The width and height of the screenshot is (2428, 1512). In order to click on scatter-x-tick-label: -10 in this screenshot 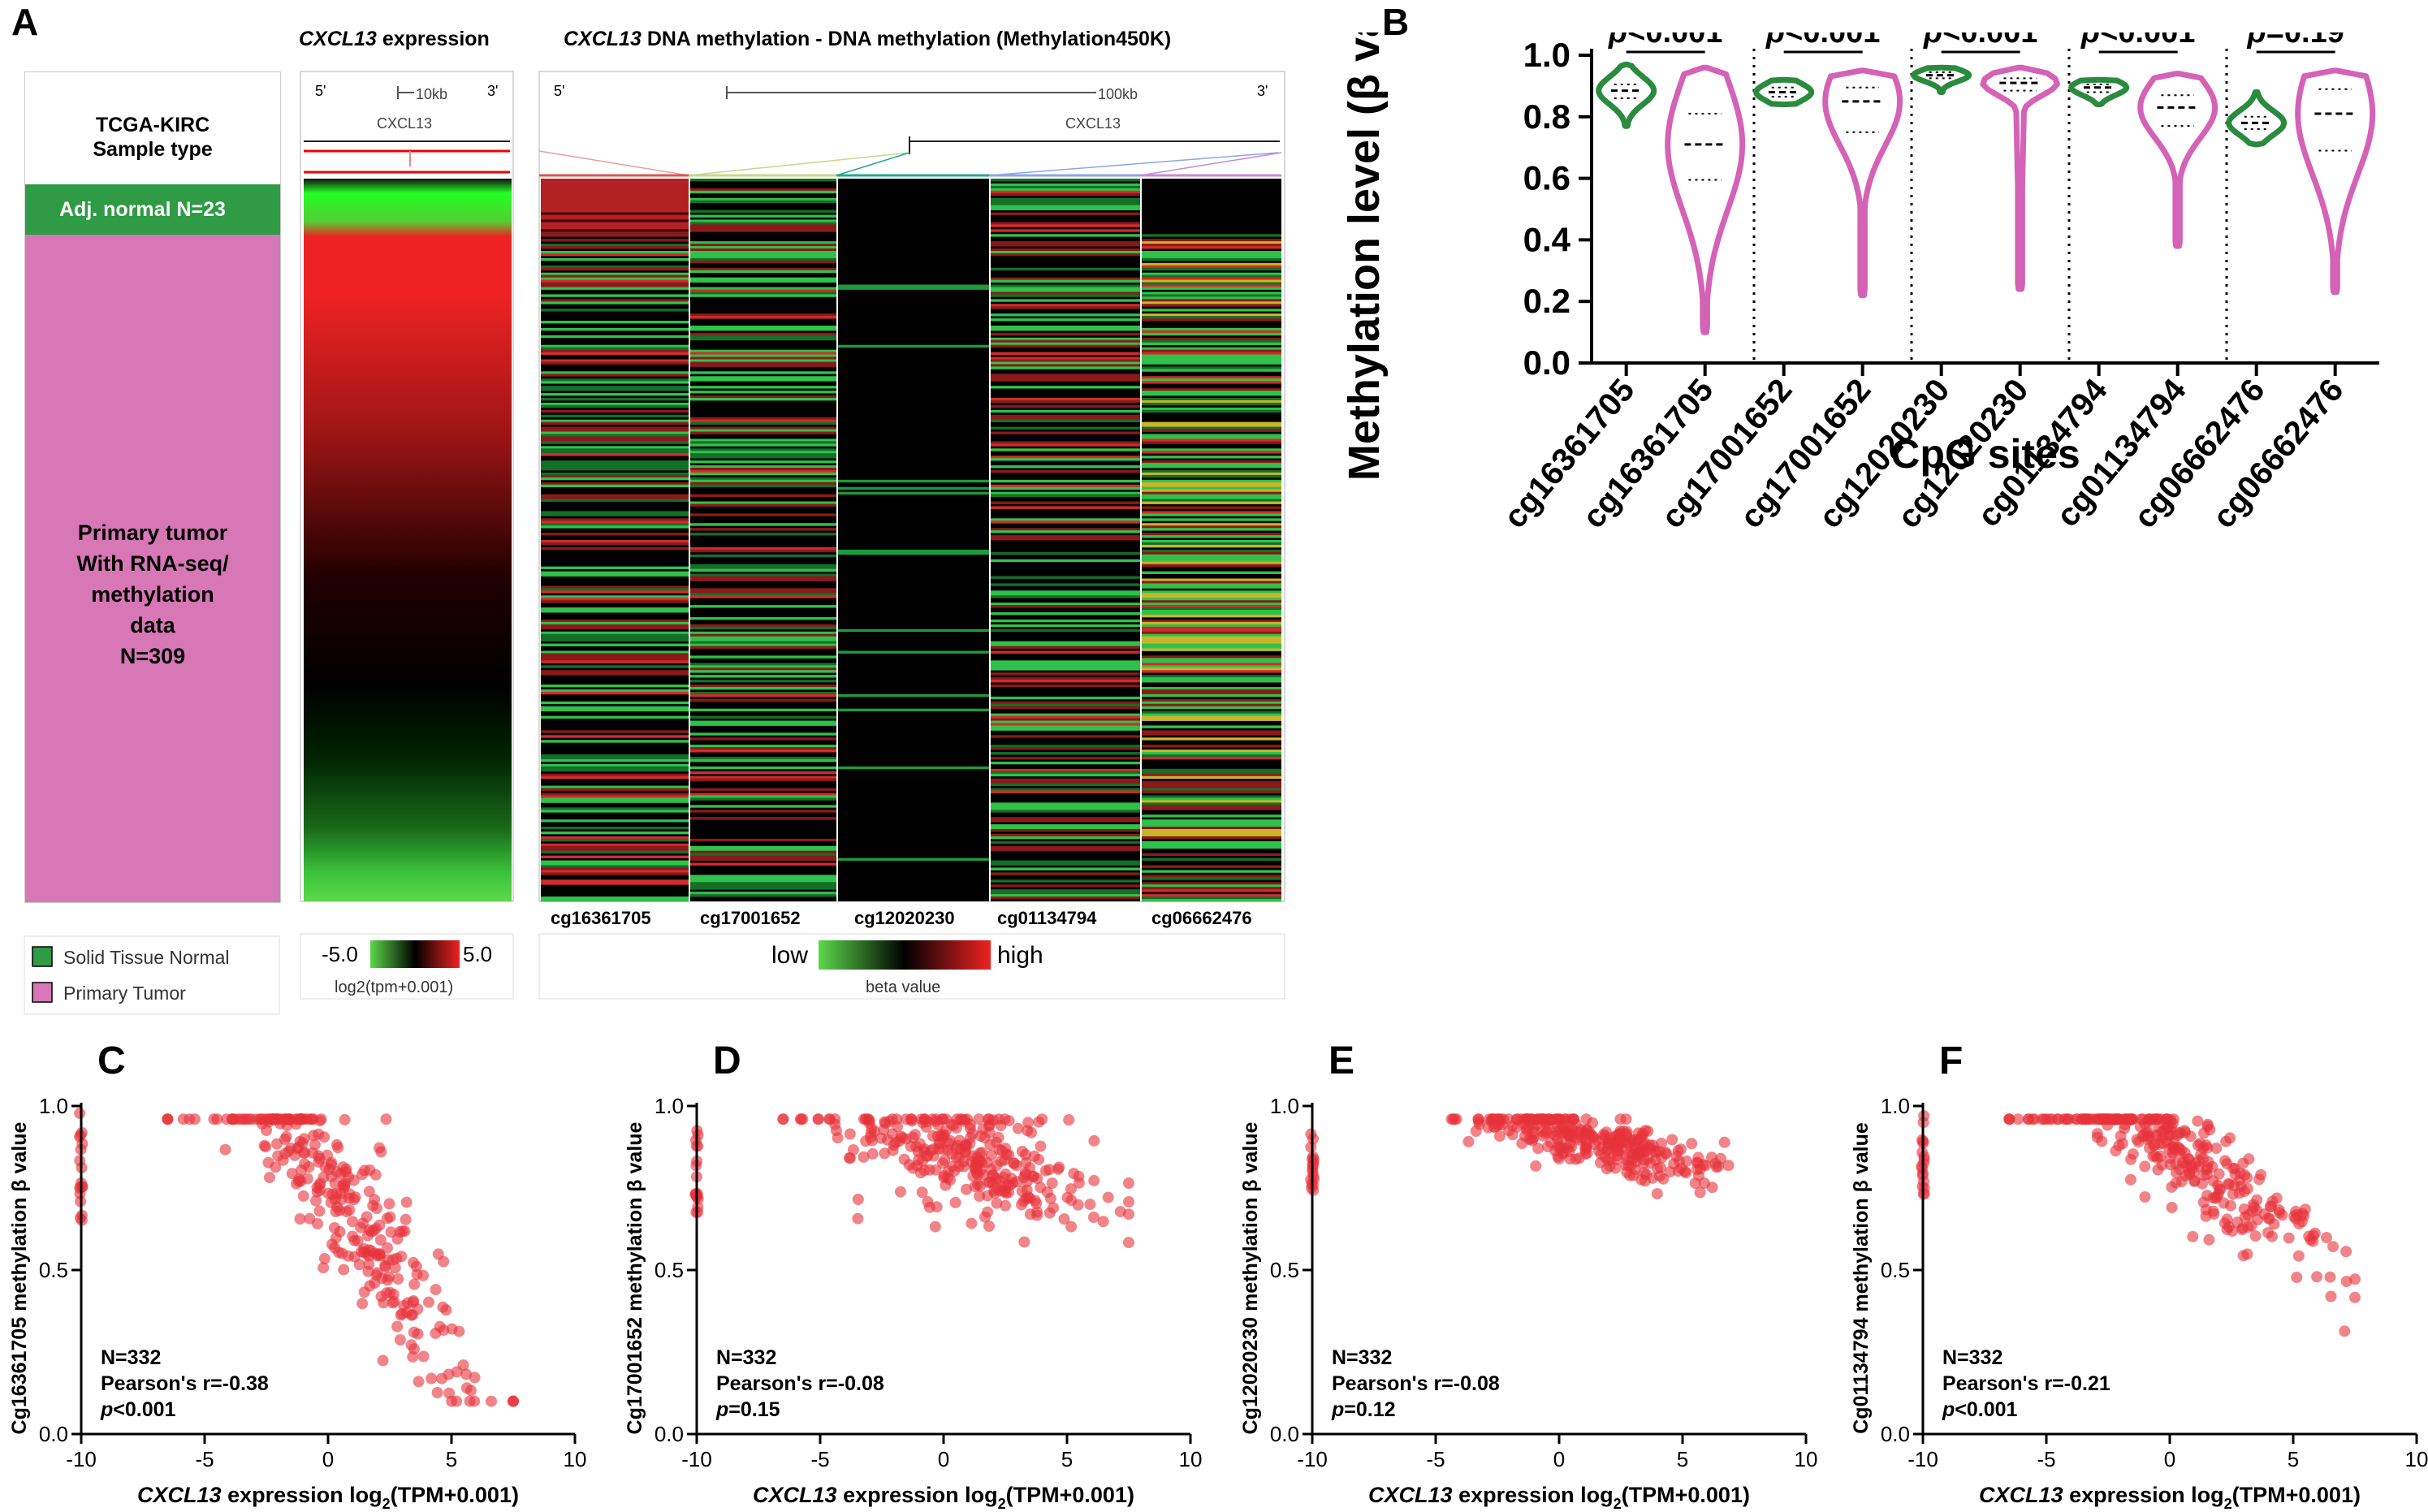, I will do `click(1922, 1459)`.